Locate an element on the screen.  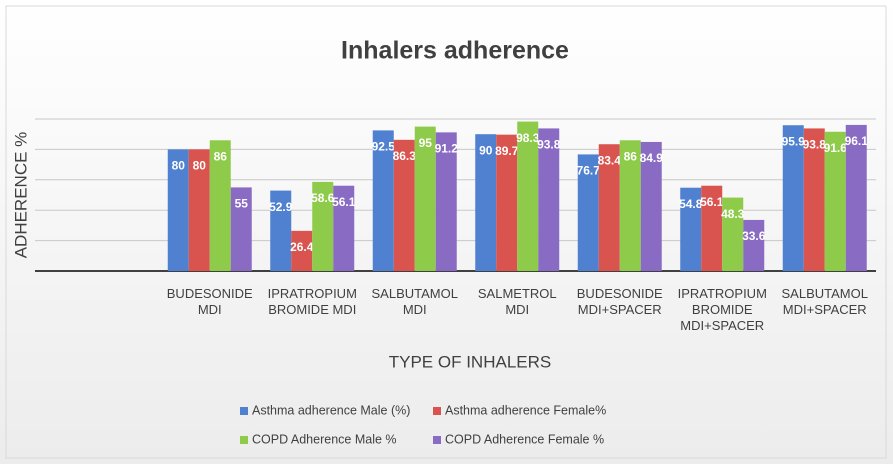
data-label: 55 is located at coordinates (242, 204).